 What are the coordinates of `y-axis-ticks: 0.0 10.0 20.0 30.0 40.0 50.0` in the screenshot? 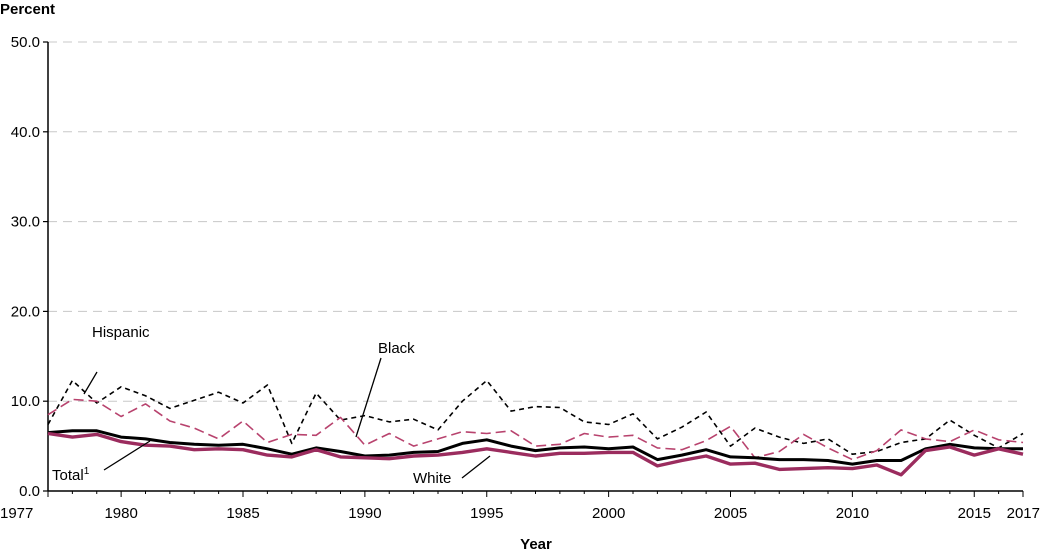 It's located at (29, 267).